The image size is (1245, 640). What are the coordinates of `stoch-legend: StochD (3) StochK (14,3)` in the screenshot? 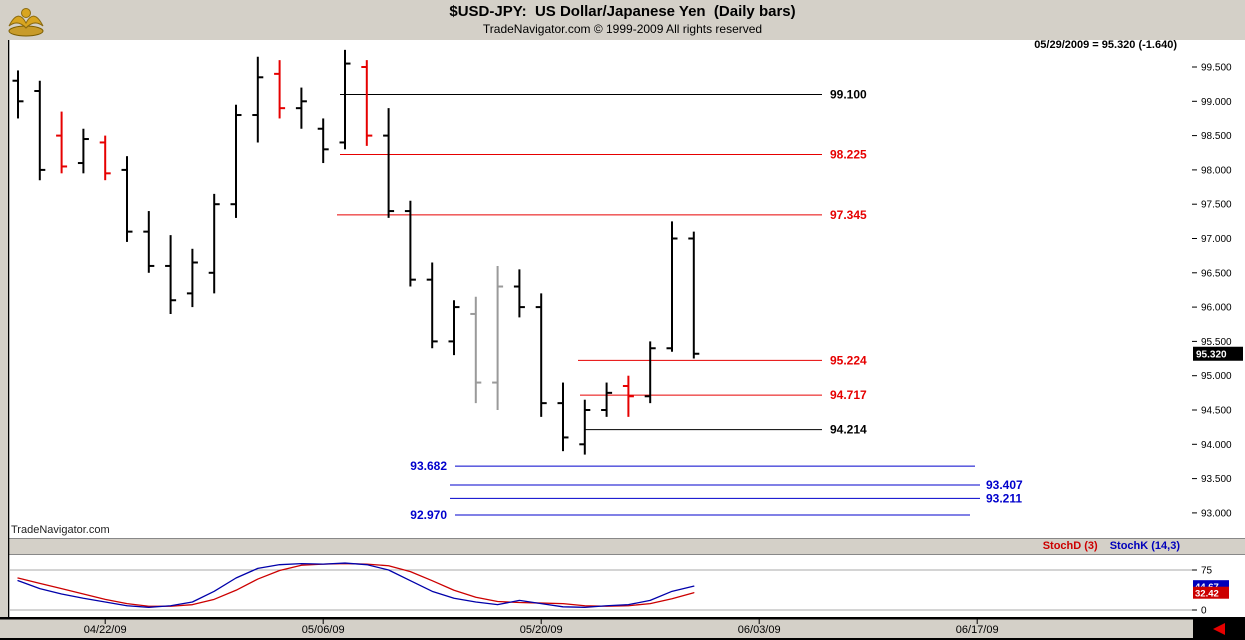 It's located at (1111, 546).